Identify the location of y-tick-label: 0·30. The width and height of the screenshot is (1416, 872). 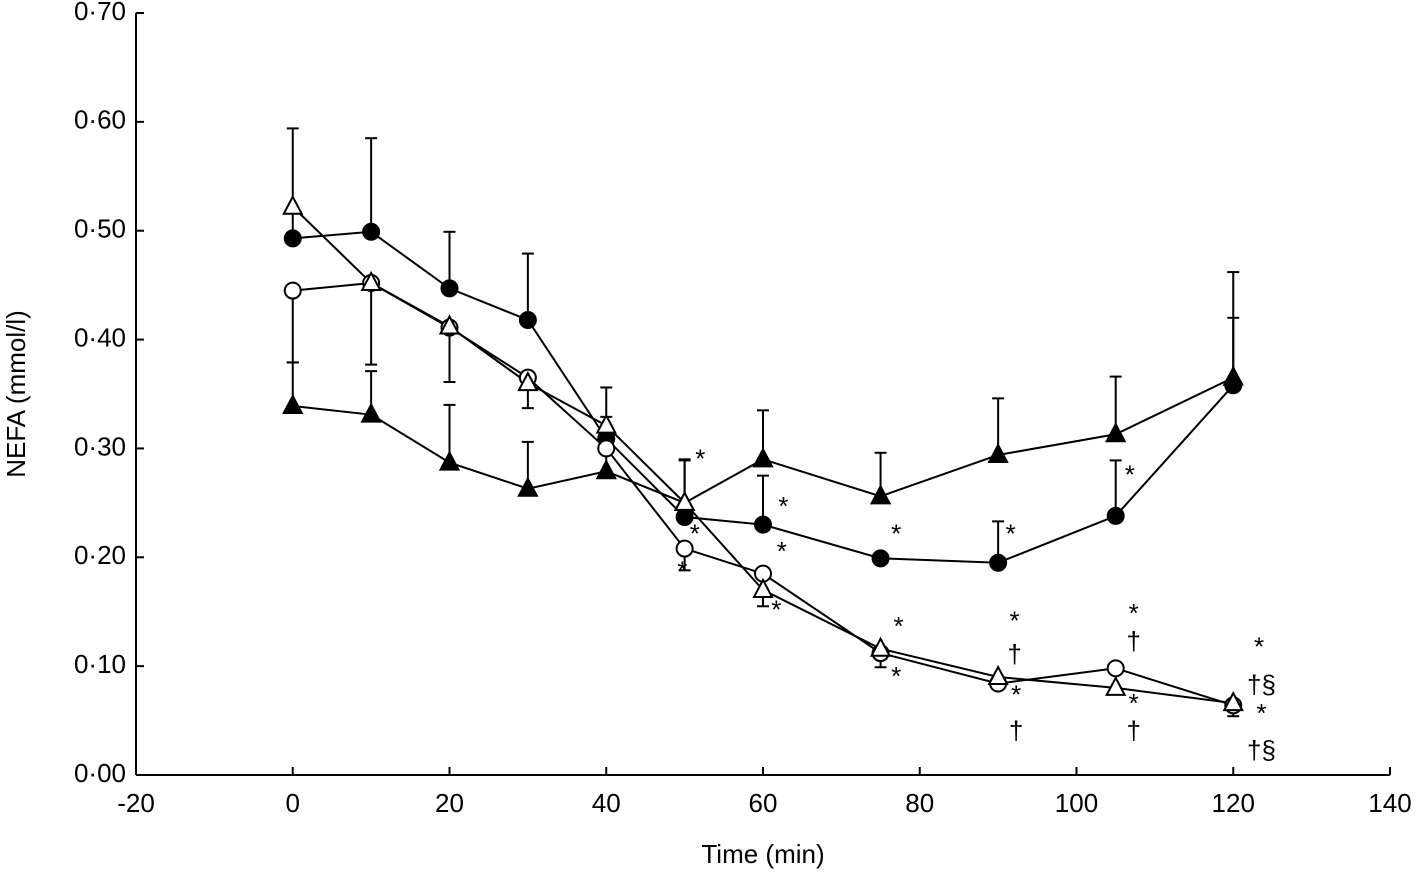
(100, 446).